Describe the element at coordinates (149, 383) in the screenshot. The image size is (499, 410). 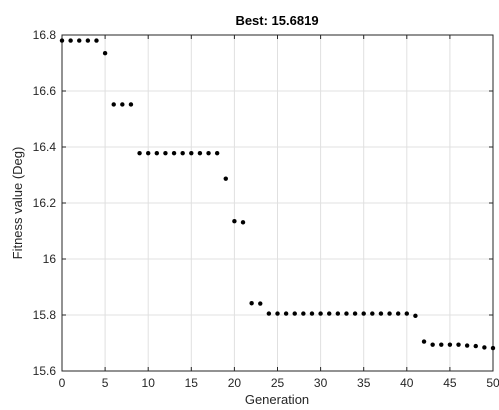
I see `x-tick-label: 10` at that location.